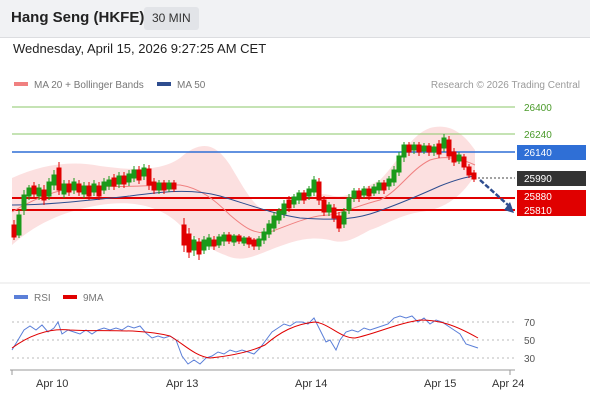 Image resolution: width=590 pixels, height=400 pixels. What do you see at coordinates (181, 85) in the screenshot?
I see `legend-ma50: MA 50` at bounding box center [181, 85].